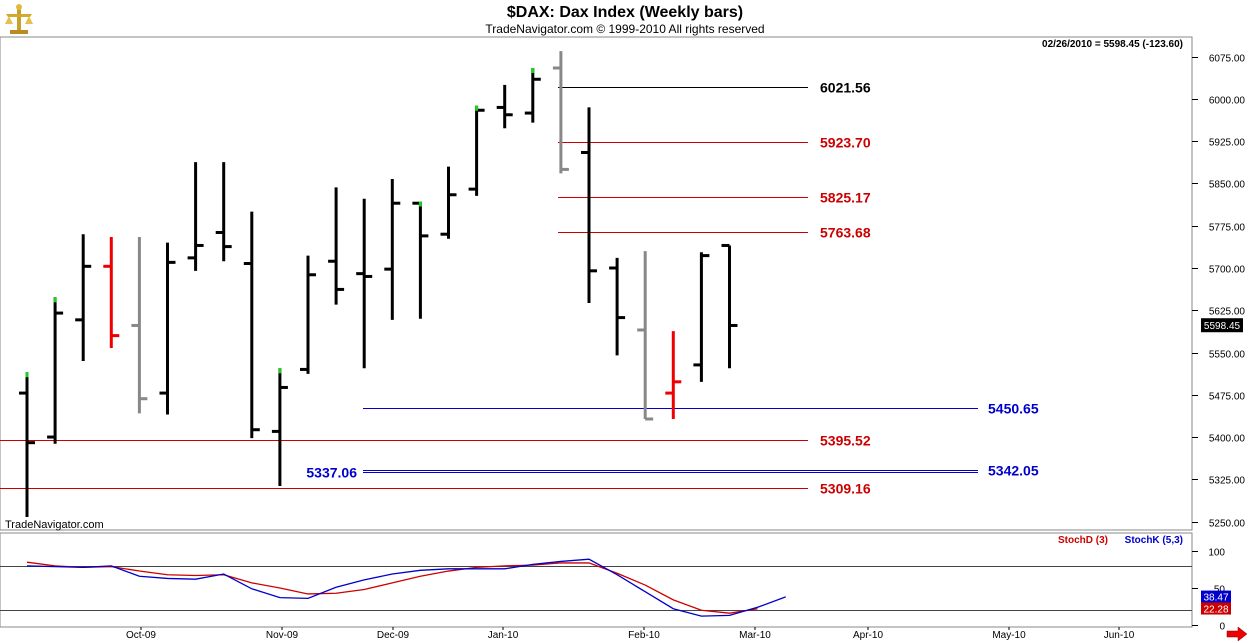 This screenshot has width=1250, height=643. What do you see at coordinates (1237, 634) in the screenshot?
I see `next-arrow-icon` at bounding box center [1237, 634].